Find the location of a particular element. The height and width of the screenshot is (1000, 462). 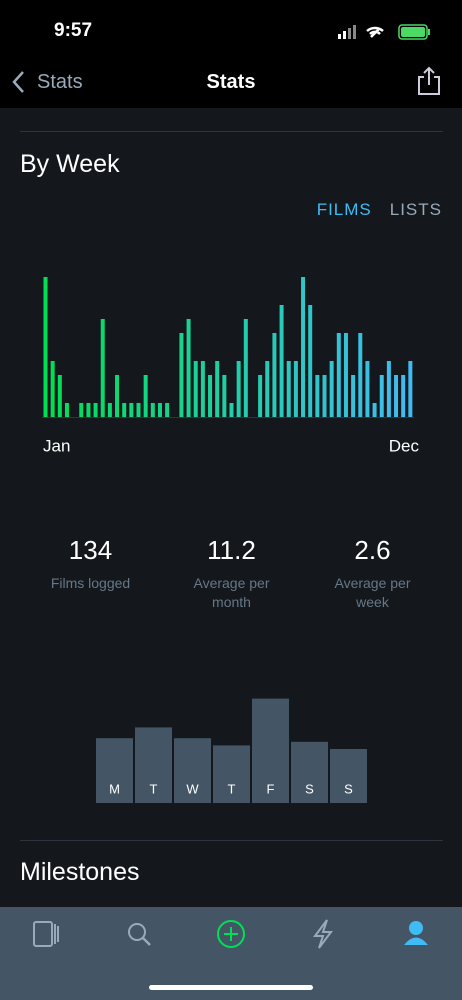

tab-icons is located at coordinates (230, 954).